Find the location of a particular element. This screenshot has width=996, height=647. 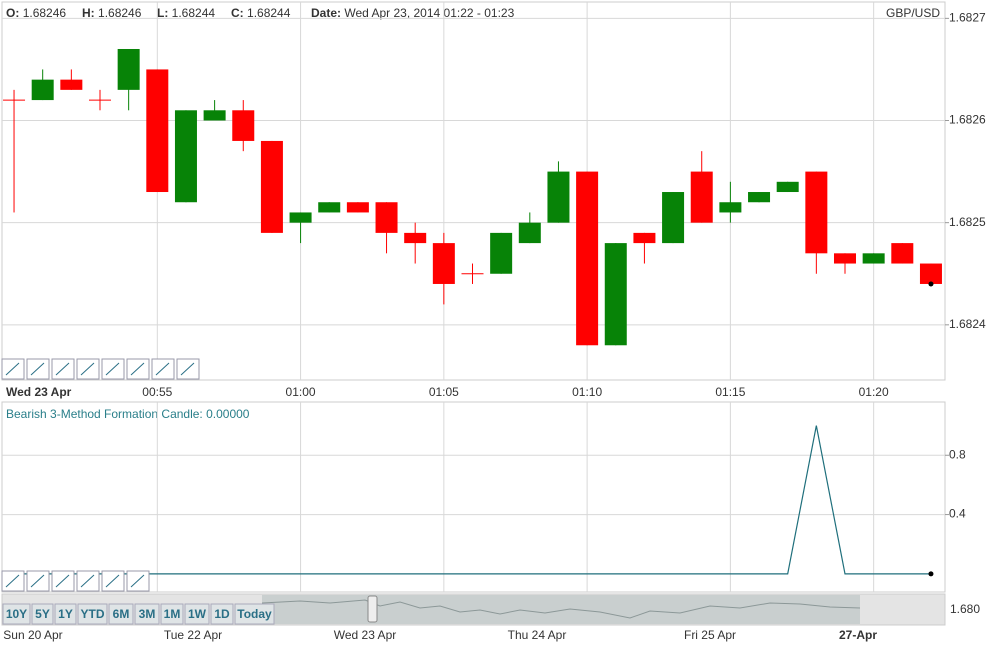

date-value: Wed Apr 23, 2014 01:22 - 01:23 is located at coordinates (429, 13).